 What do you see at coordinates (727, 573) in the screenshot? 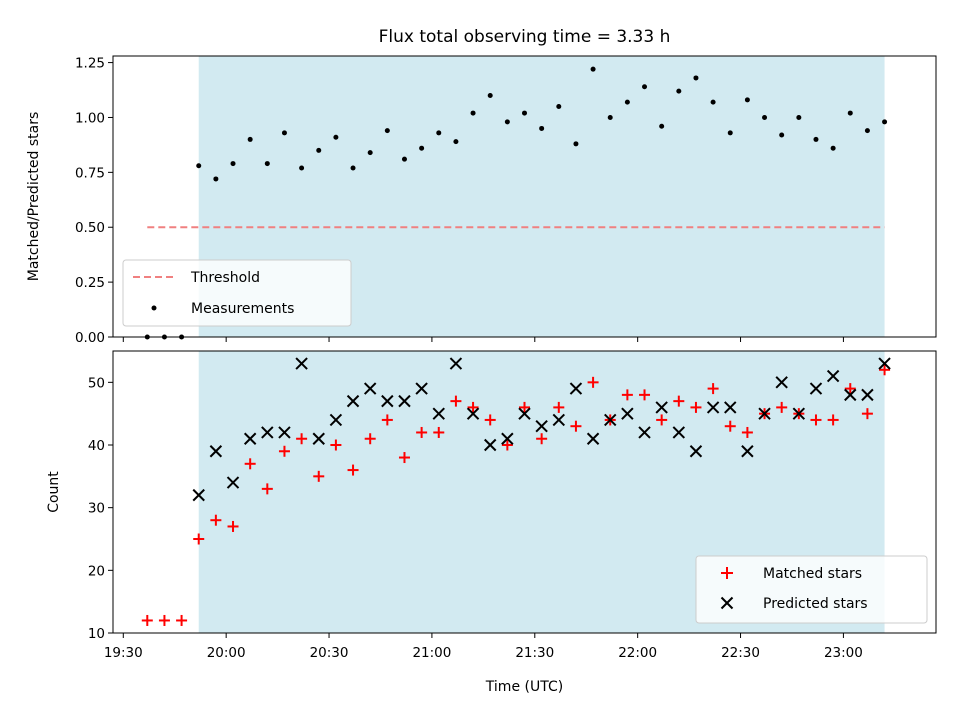
I see `matched-legend-swatch` at bounding box center [727, 573].